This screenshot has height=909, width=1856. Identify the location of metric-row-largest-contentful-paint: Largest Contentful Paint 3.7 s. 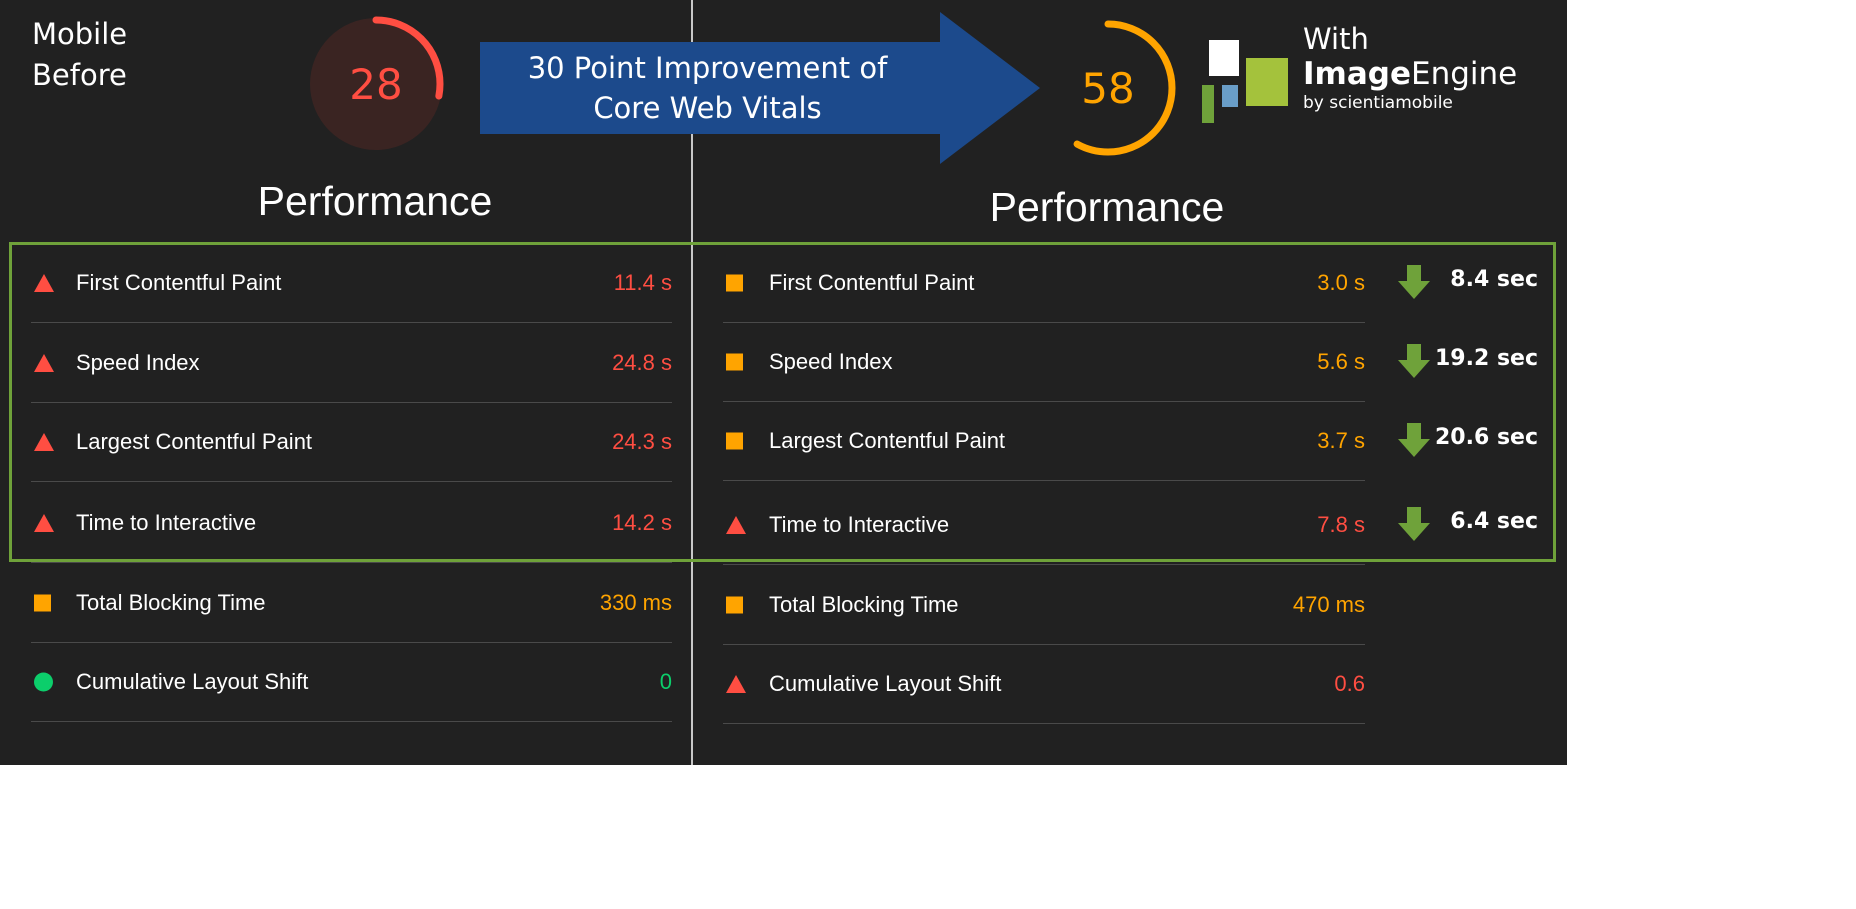
(1044, 441).